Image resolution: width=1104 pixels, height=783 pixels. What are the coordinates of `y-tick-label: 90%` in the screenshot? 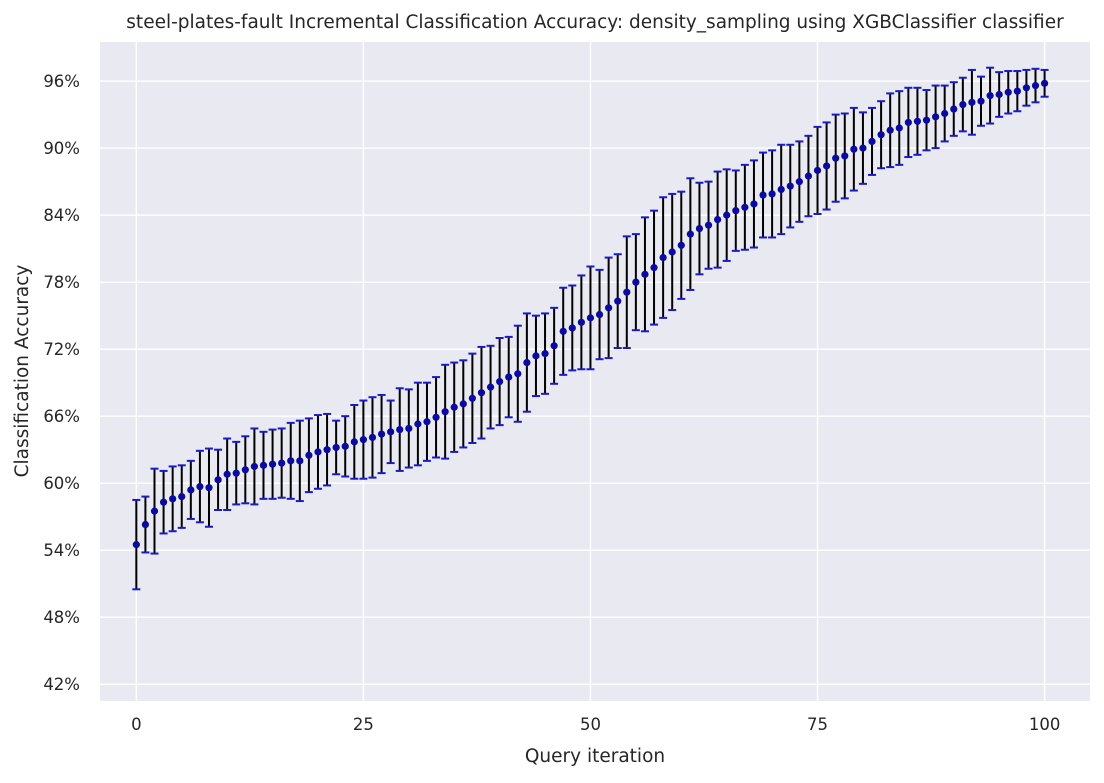 It's located at (61, 148).